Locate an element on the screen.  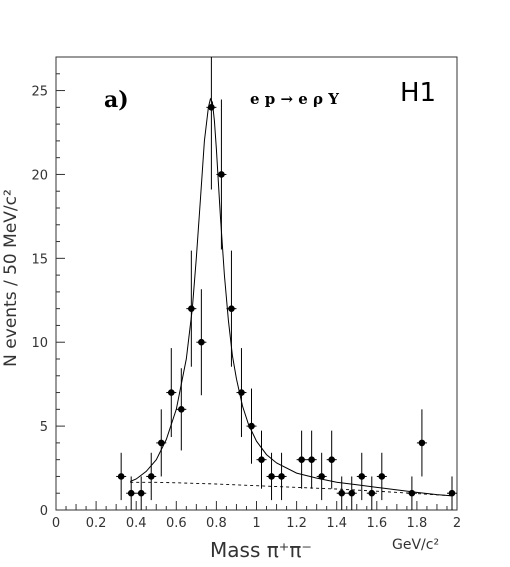
y-tick-label: 20 is located at coordinates (39, 175).